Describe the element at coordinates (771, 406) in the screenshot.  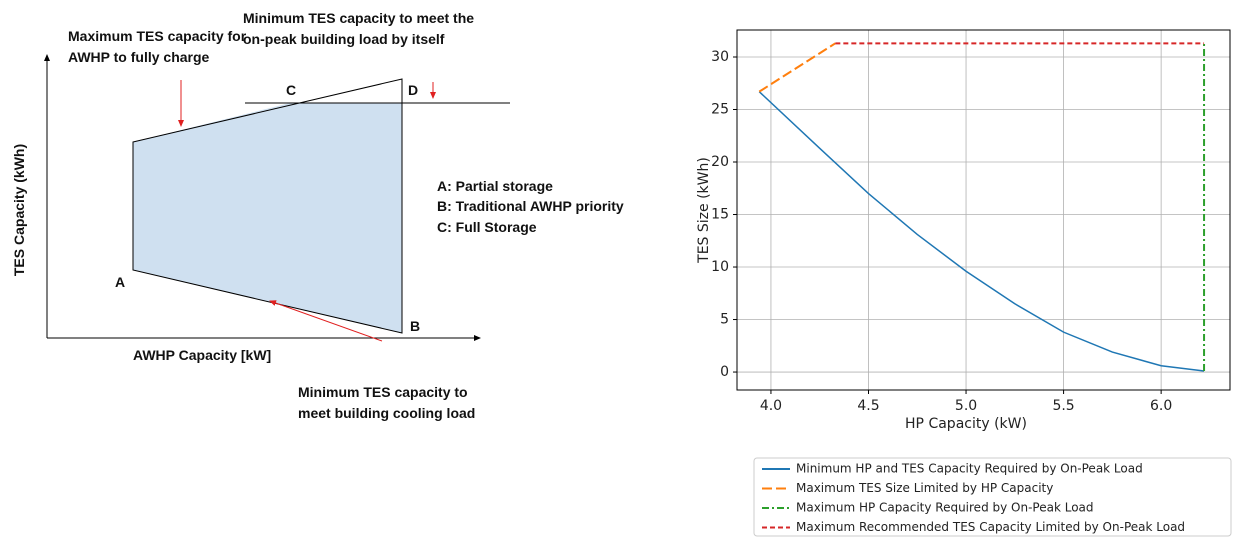
I see `x-tick-label: 4.0` at that location.